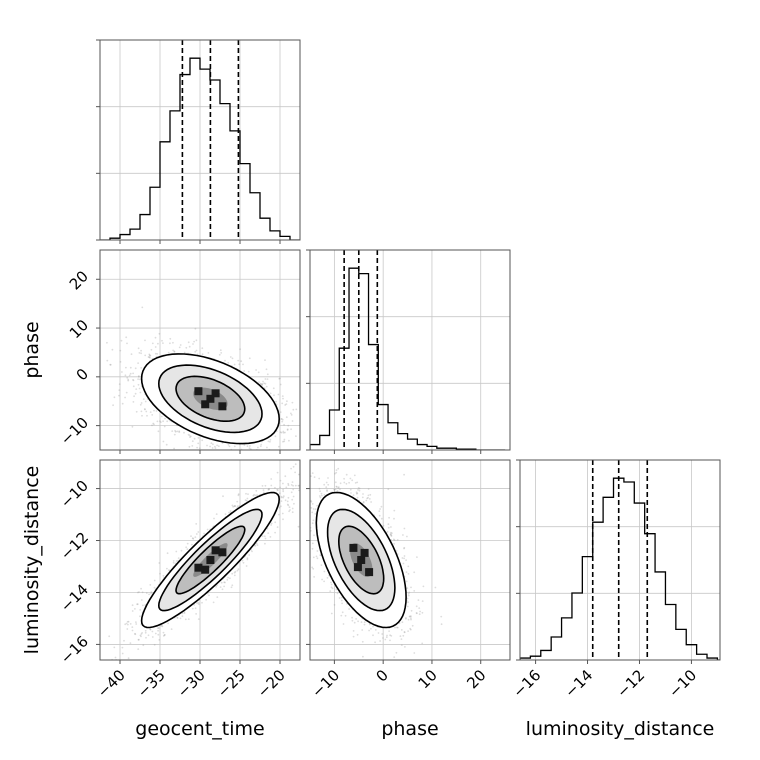 Image resolution: width=760 pixels, height=760 pixels. I want to click on scatter-panel-phase-luminosity_distance, so click(408, 561).